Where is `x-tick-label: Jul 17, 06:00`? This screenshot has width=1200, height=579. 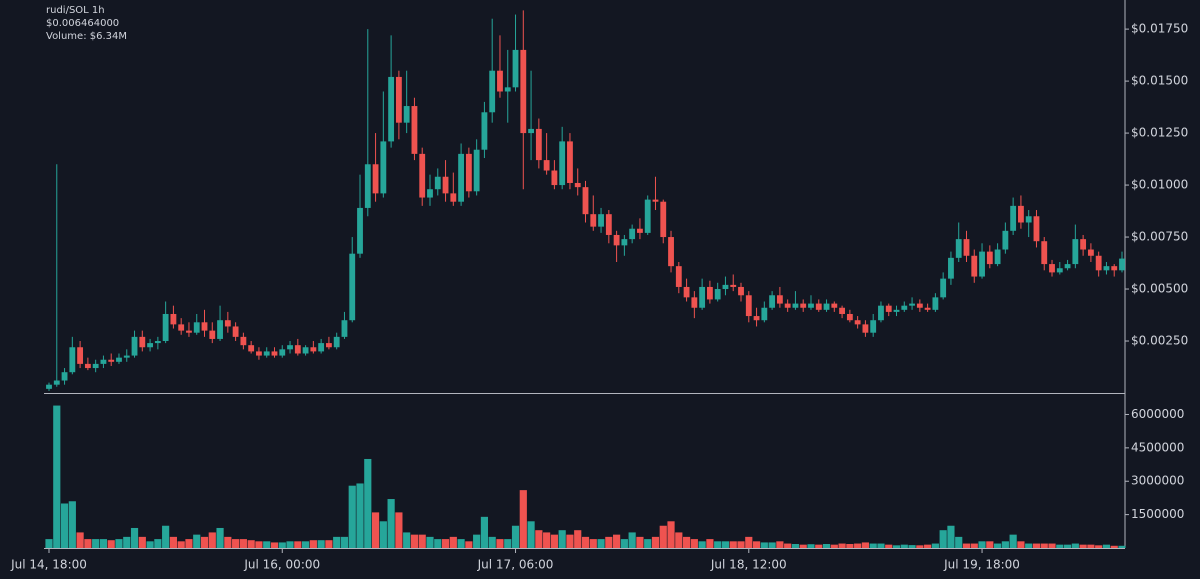
x-tick-label: Jul 17, 06:00 is located at coordinates (515, 565).